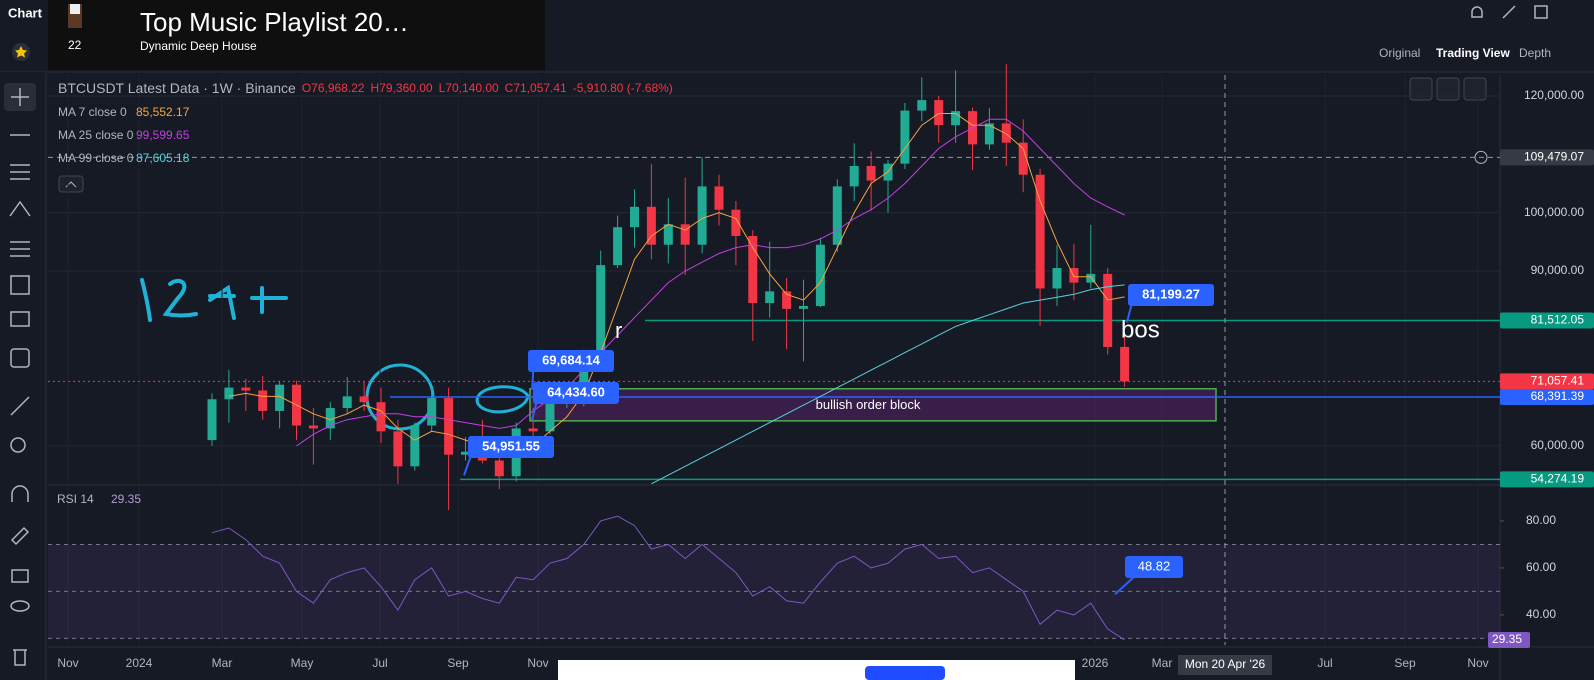  Describe the element at coordinates (402, 88) in the screenshot. I see `ohlc-value: H79,360.00` at that location.